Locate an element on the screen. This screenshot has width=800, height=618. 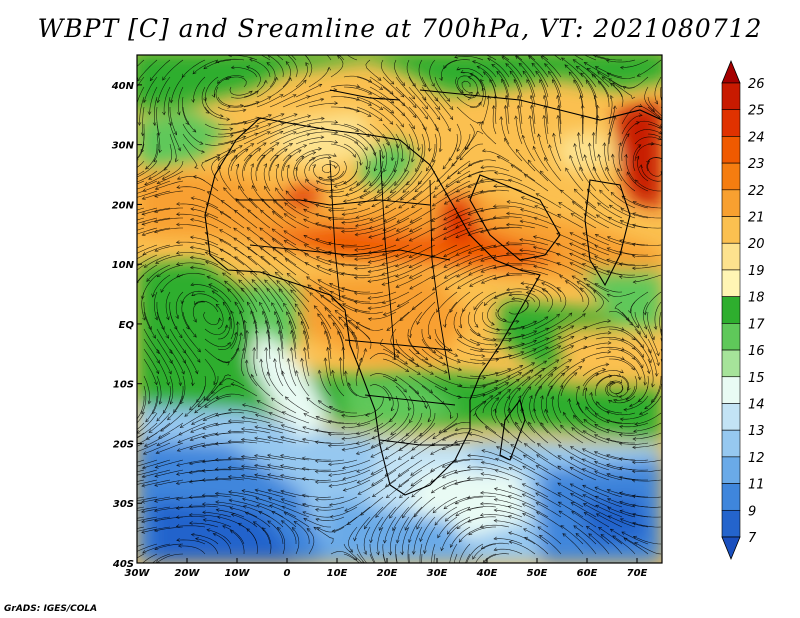
lon-tick-label: 60E is located at coordinates (587, 573).